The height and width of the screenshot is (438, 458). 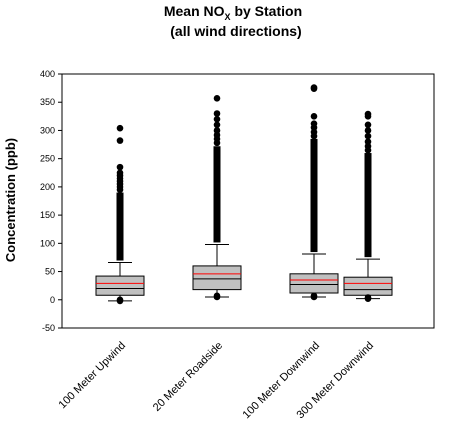 I want to click on y-tick-label: 250, so click(x=47, y=159).